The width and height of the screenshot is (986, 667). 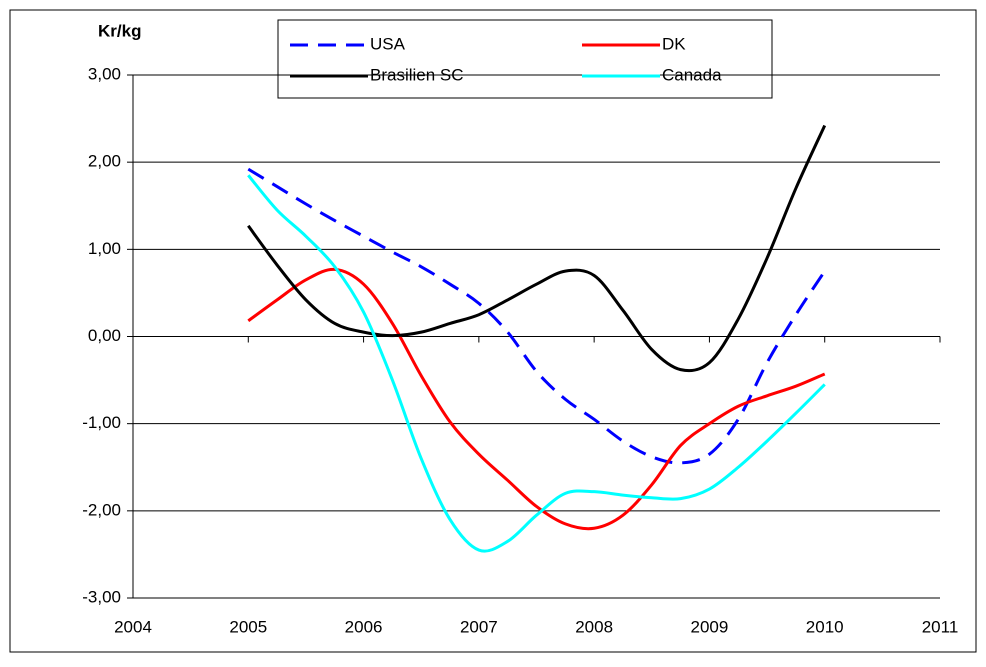 What do you see at coordinates (710, 626) in the screenshot?
I see `x-tick-label: 2009` at bounding box center [710, 626].